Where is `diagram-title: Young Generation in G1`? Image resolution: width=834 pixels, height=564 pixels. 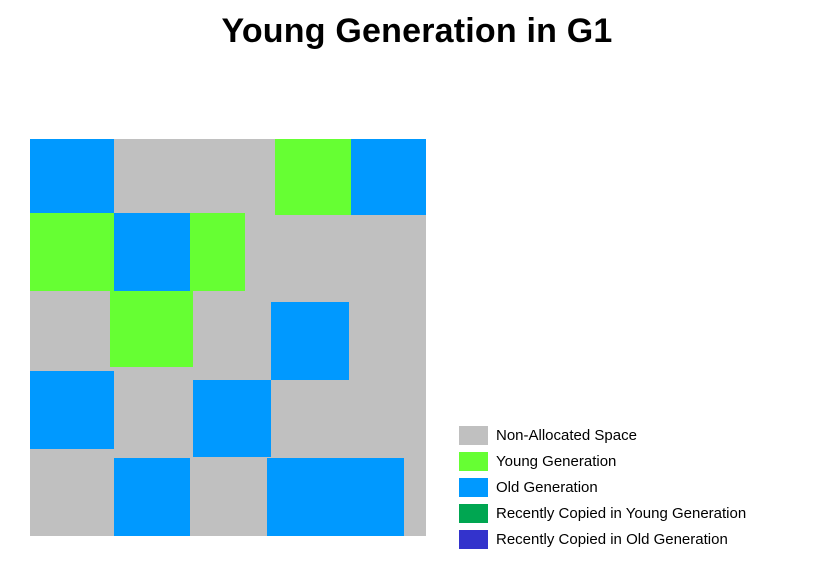 diagram-title: Young Generation in G1 is located at coordinates (417, 31).